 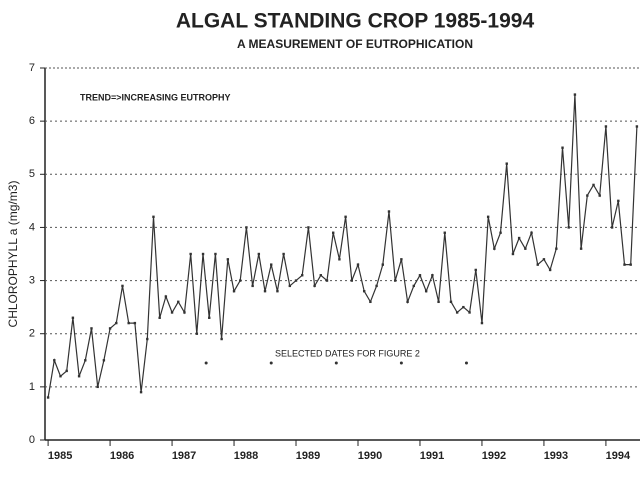 I want to click on y-tick-label: 4, so click(x=32, y=227).